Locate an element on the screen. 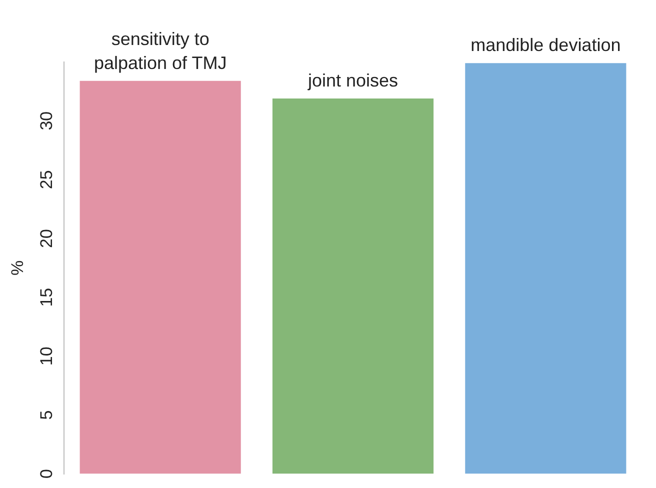  y-tick-label: 5 is located at coordinates (46, 415).